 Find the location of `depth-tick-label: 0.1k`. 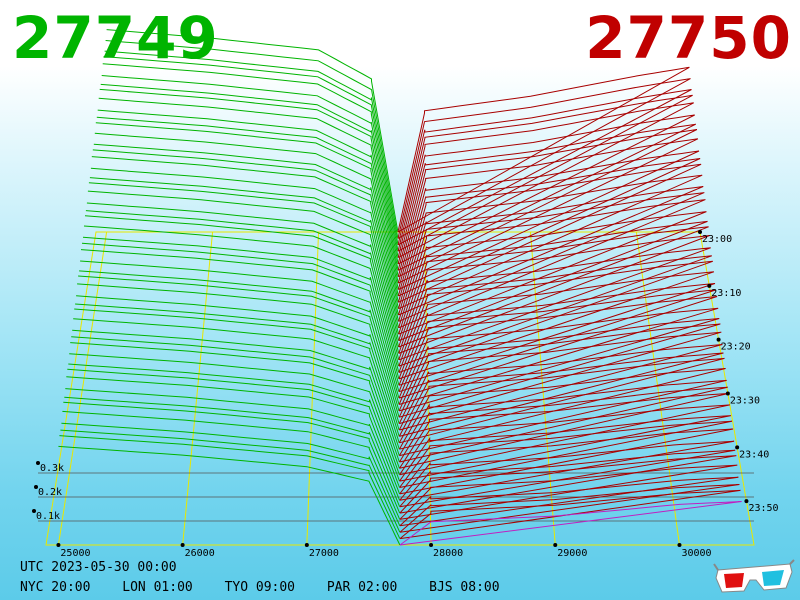

depth-tick-label: 0.1k is located at coordinates (48, 516).